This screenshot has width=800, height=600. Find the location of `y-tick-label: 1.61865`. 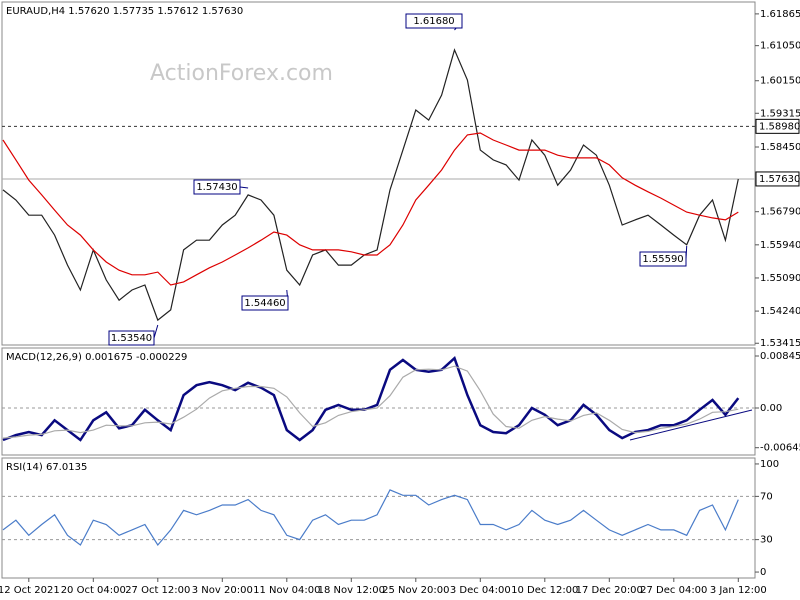

y-tick-label: 1.61865 is located at coordinates (780, 14).